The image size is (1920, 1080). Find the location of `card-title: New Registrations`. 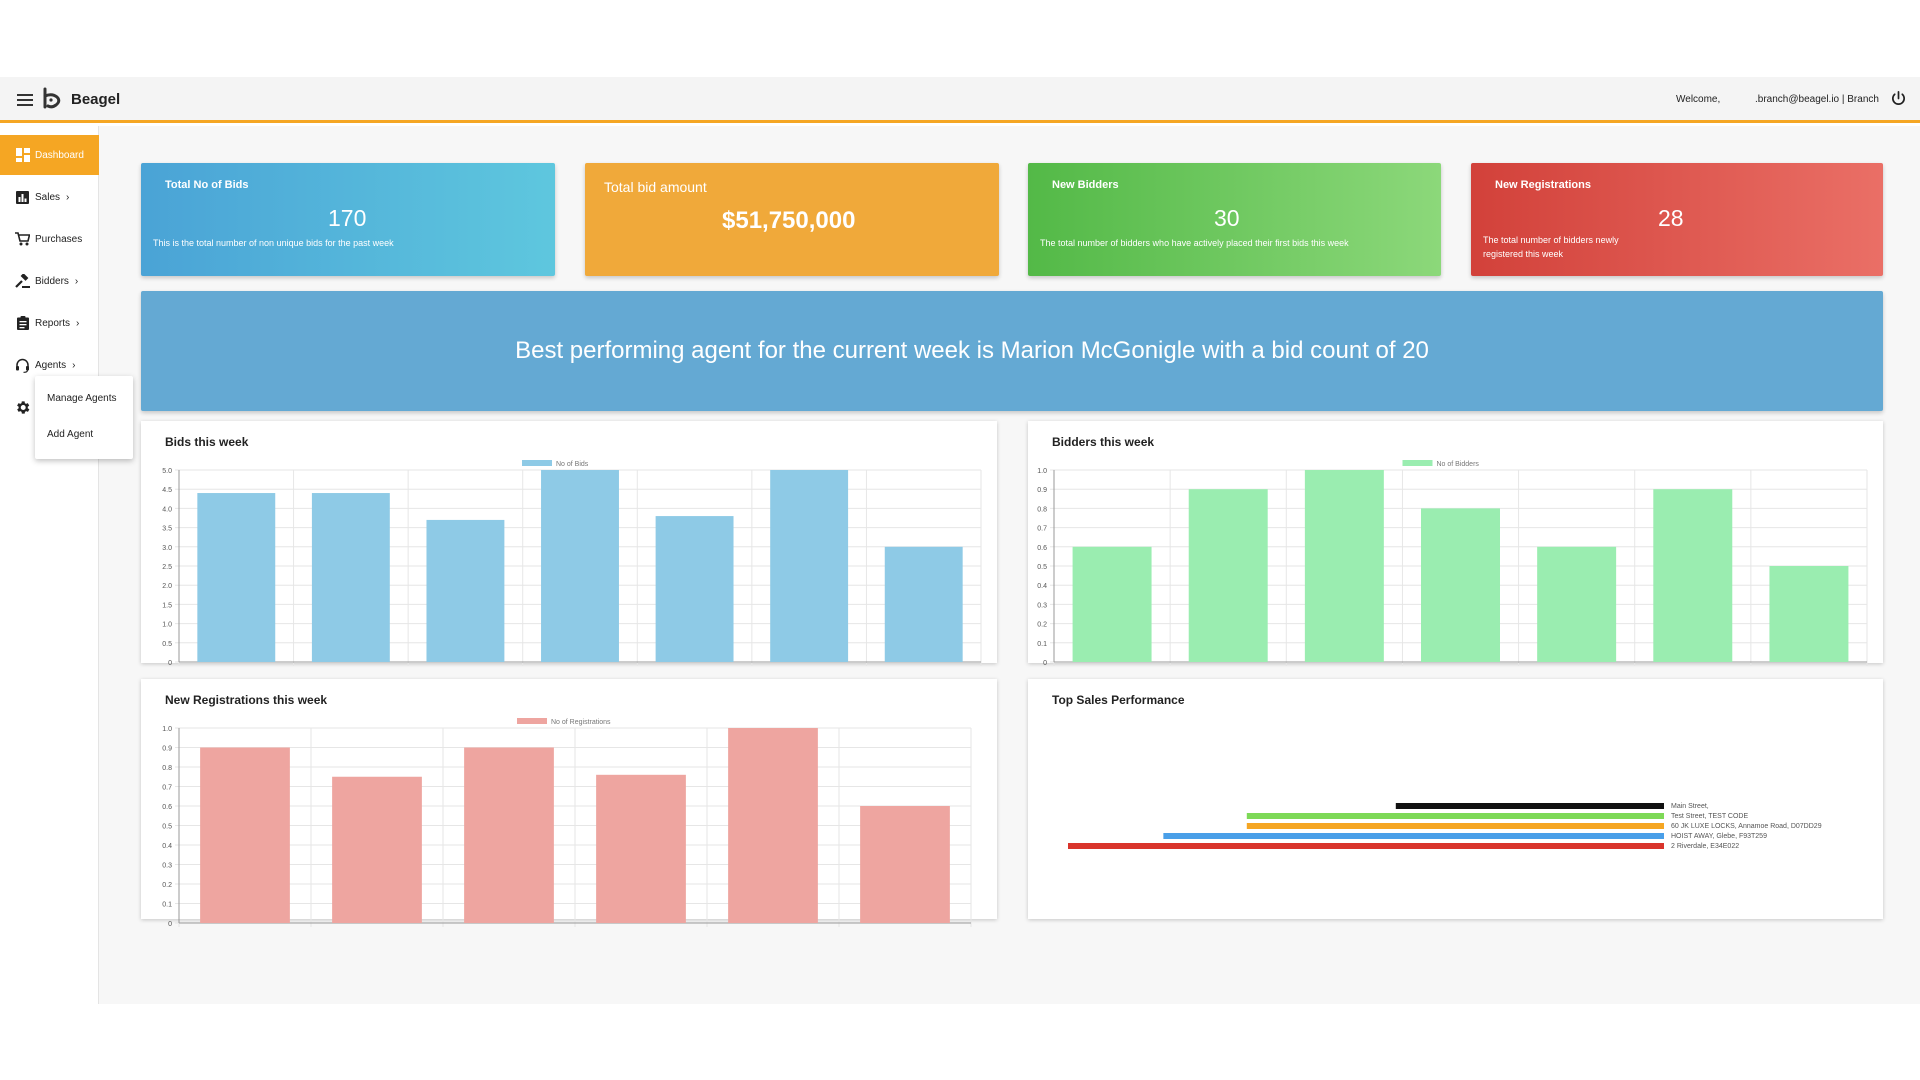

card-title: New Registrations is located at coordinates (1543, 185).